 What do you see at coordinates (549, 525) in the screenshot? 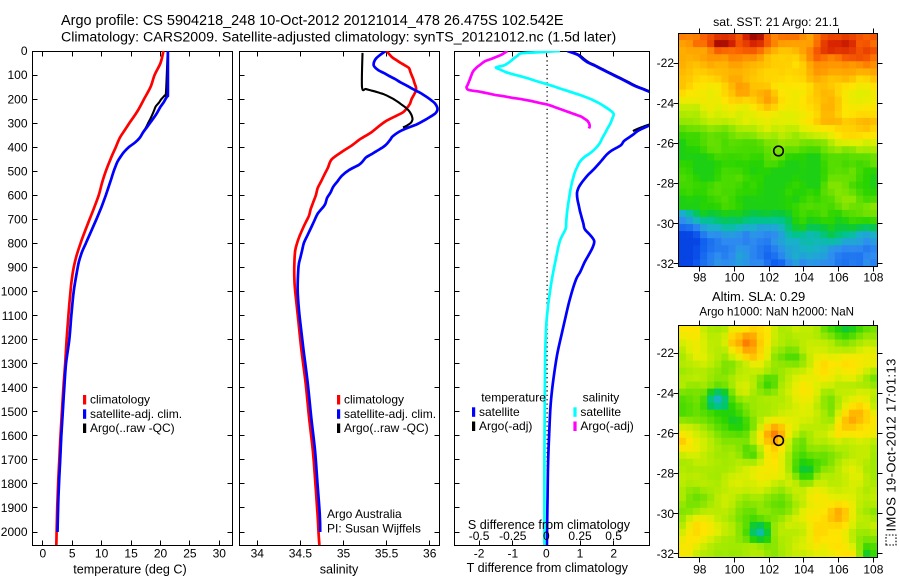
I see `svg-text: S difference from climatology` at bounding box center [549, 525].